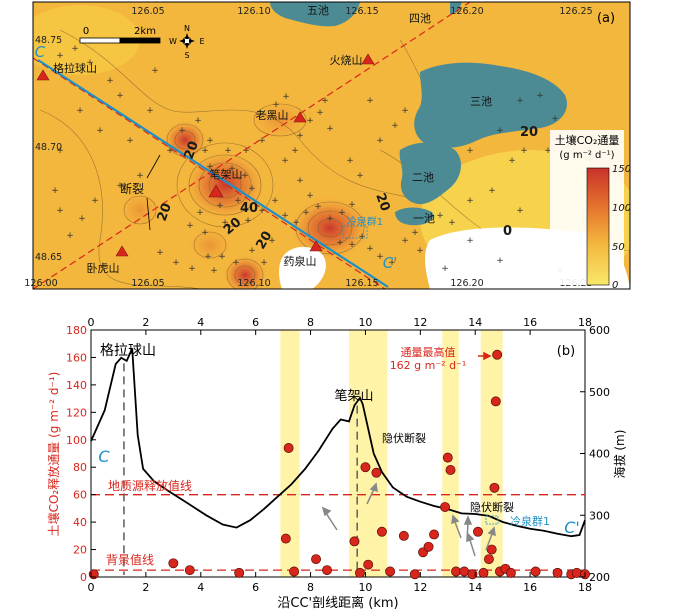 This screenshot has width=700, height=612. What do you see at coordinates (48, 40) in the screenshot?
I see `map-y-tick: 48.75` at bounding box center [48, 40].